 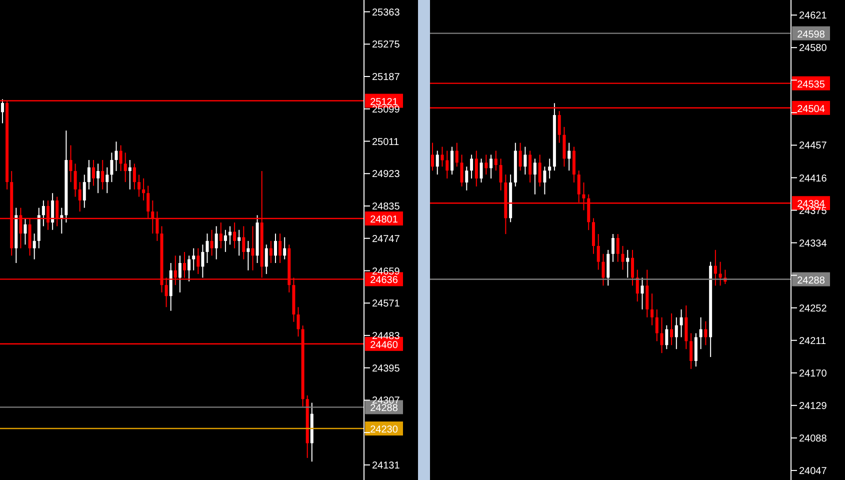 What do you see at coordinates (386, 45) in the screenshot?
I see `y-tick-label: 25275` at bounding box center [386, 45].